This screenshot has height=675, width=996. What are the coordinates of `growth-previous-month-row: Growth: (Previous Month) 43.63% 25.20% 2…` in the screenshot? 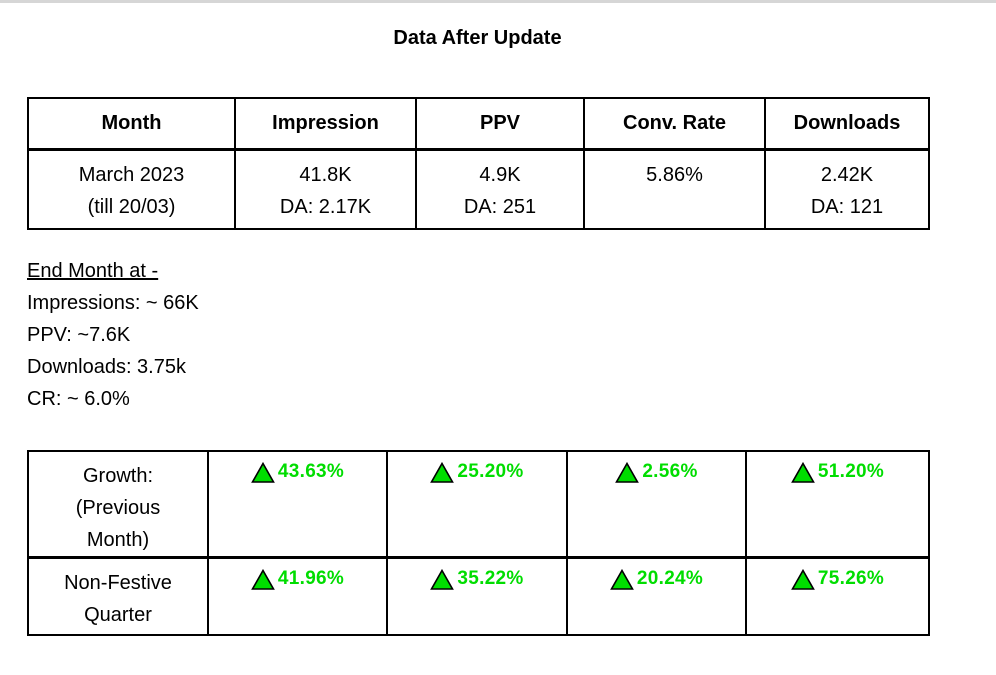 It's located at (478, 504).